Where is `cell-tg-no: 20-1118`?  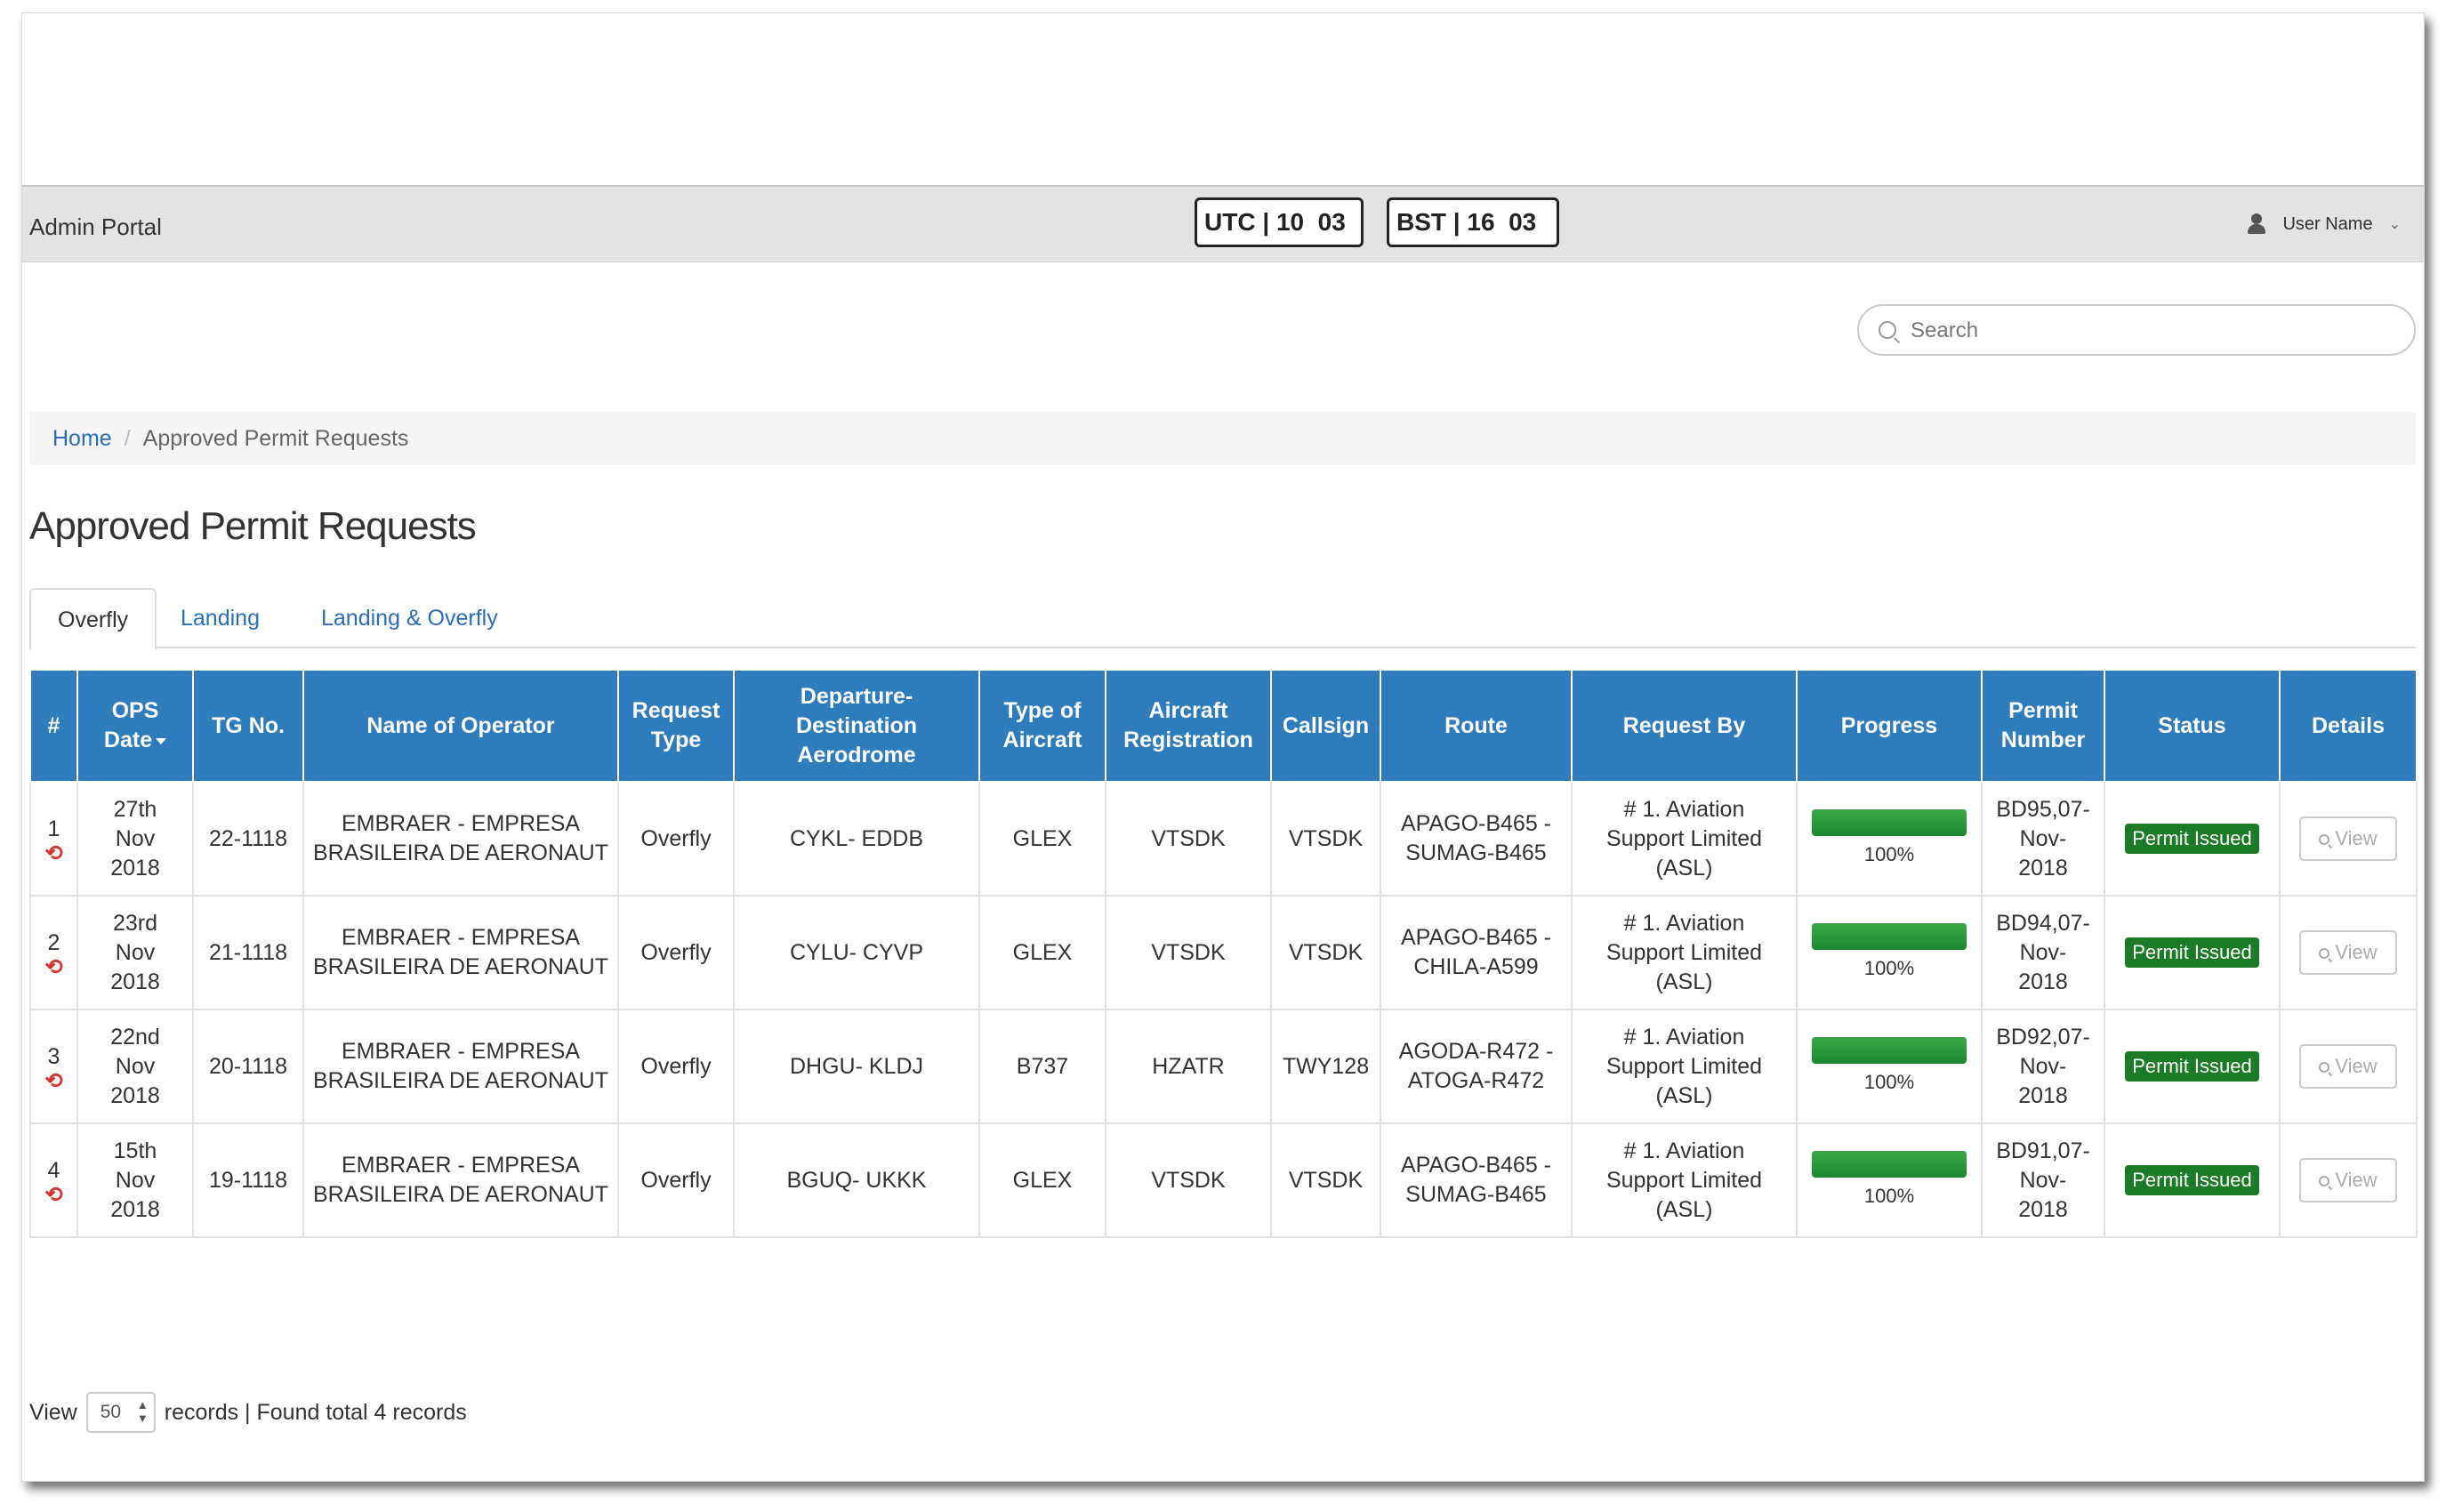
cell-tg-no: 20-1118 is located at coordinates (248, 1066).